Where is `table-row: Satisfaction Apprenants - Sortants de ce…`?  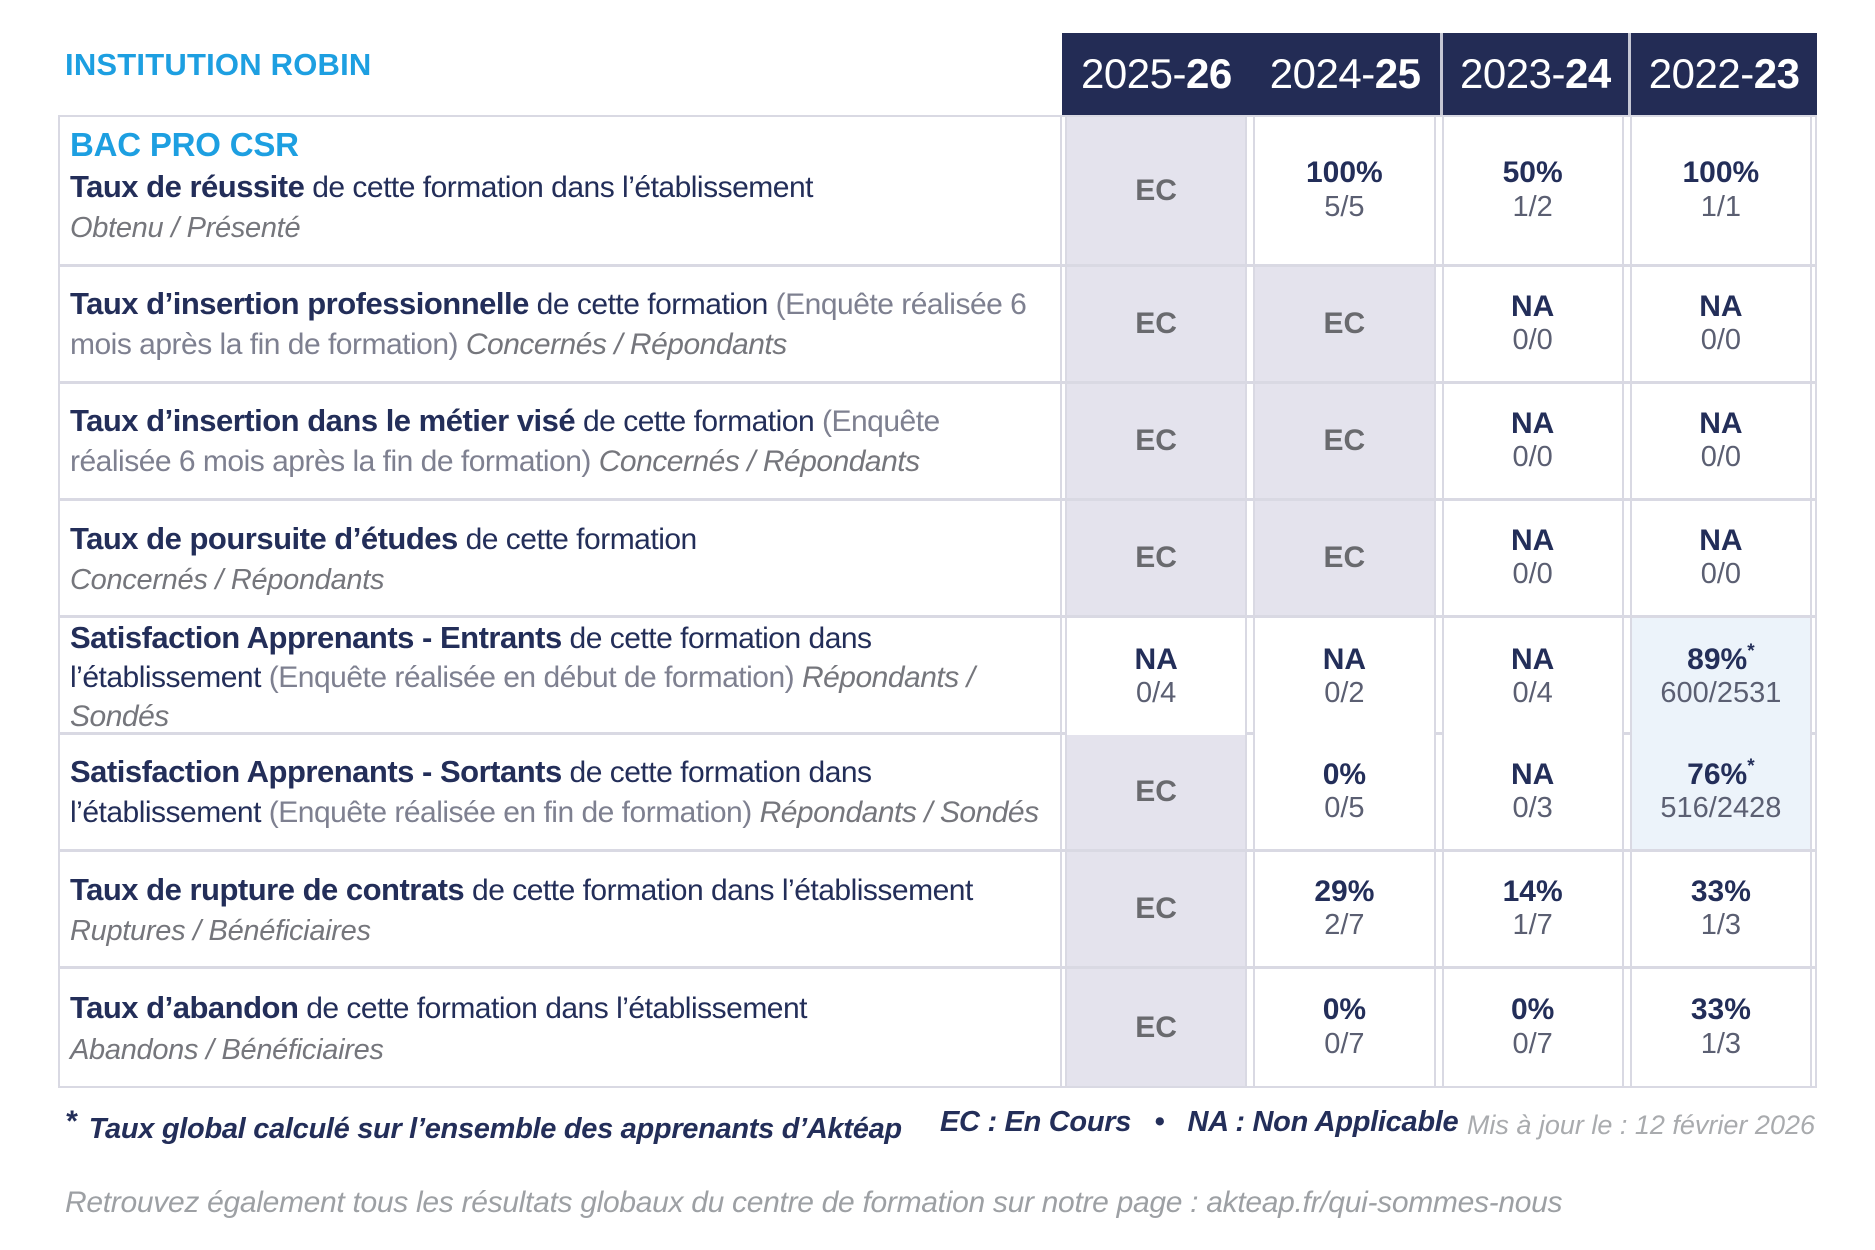
table-row: Satisfaction Apprenants - Sortants de ce… is located at coordinates (937, 793).